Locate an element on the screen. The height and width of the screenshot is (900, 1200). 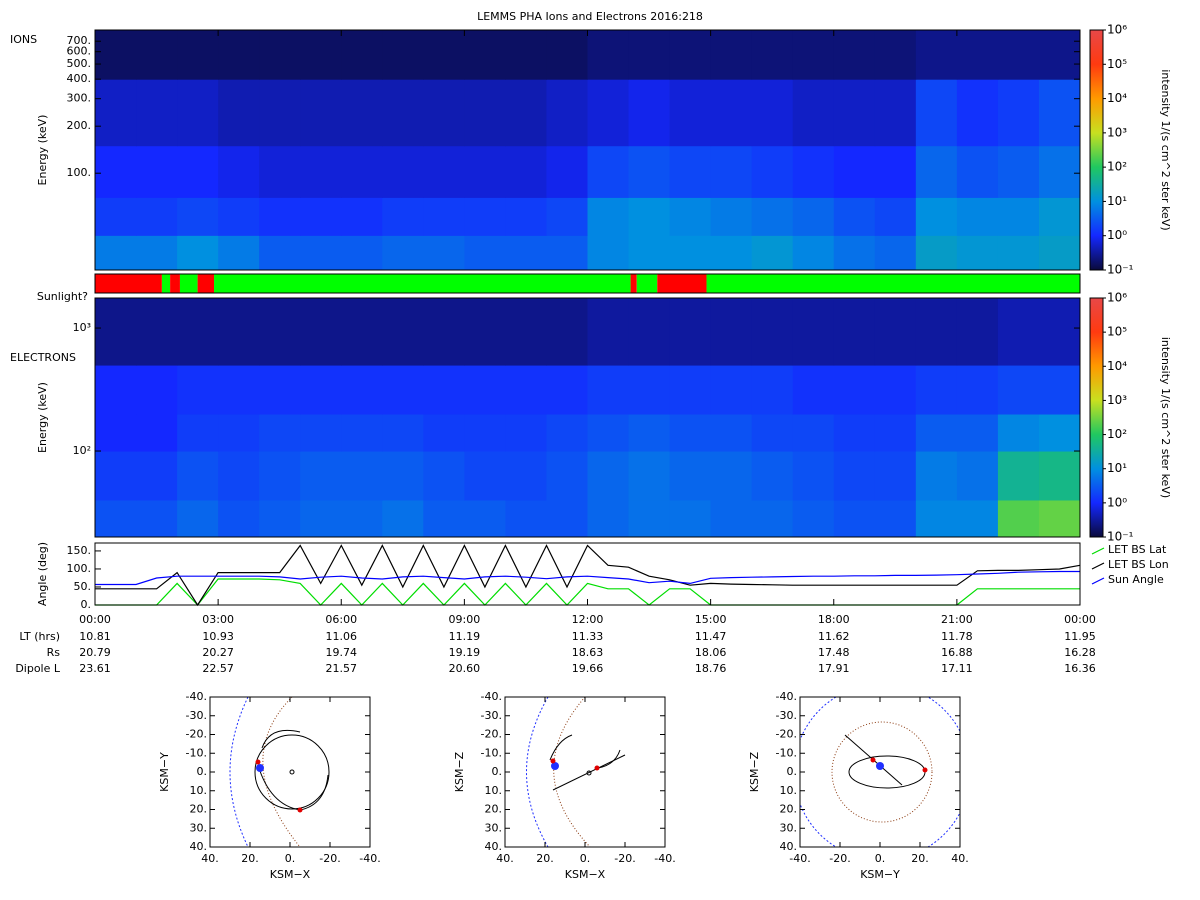
table-value: 11.78 is located at coordinates (957, 636).